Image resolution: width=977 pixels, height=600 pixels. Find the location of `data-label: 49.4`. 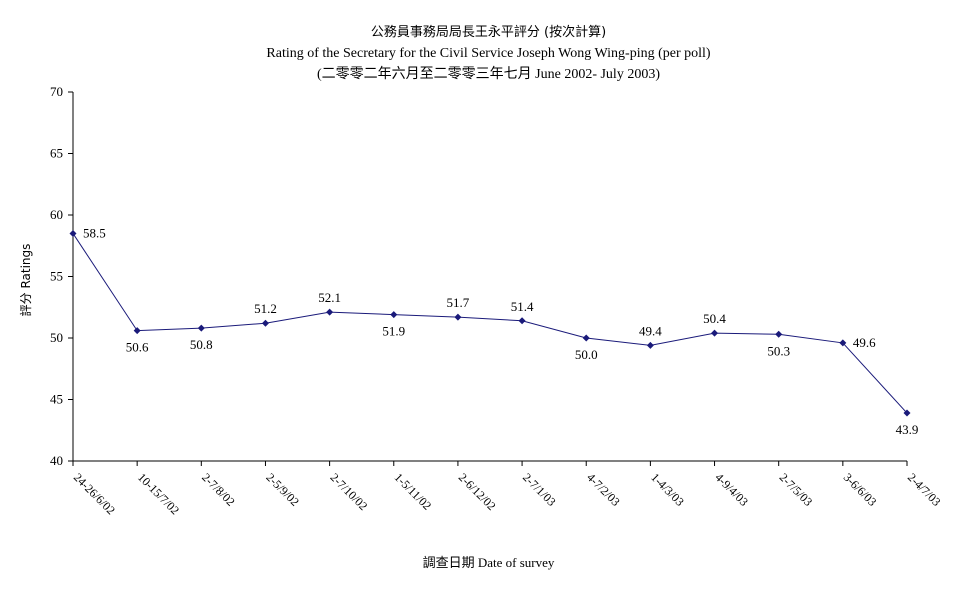

data-label: 49.4 is located at coordinates (650, 330).